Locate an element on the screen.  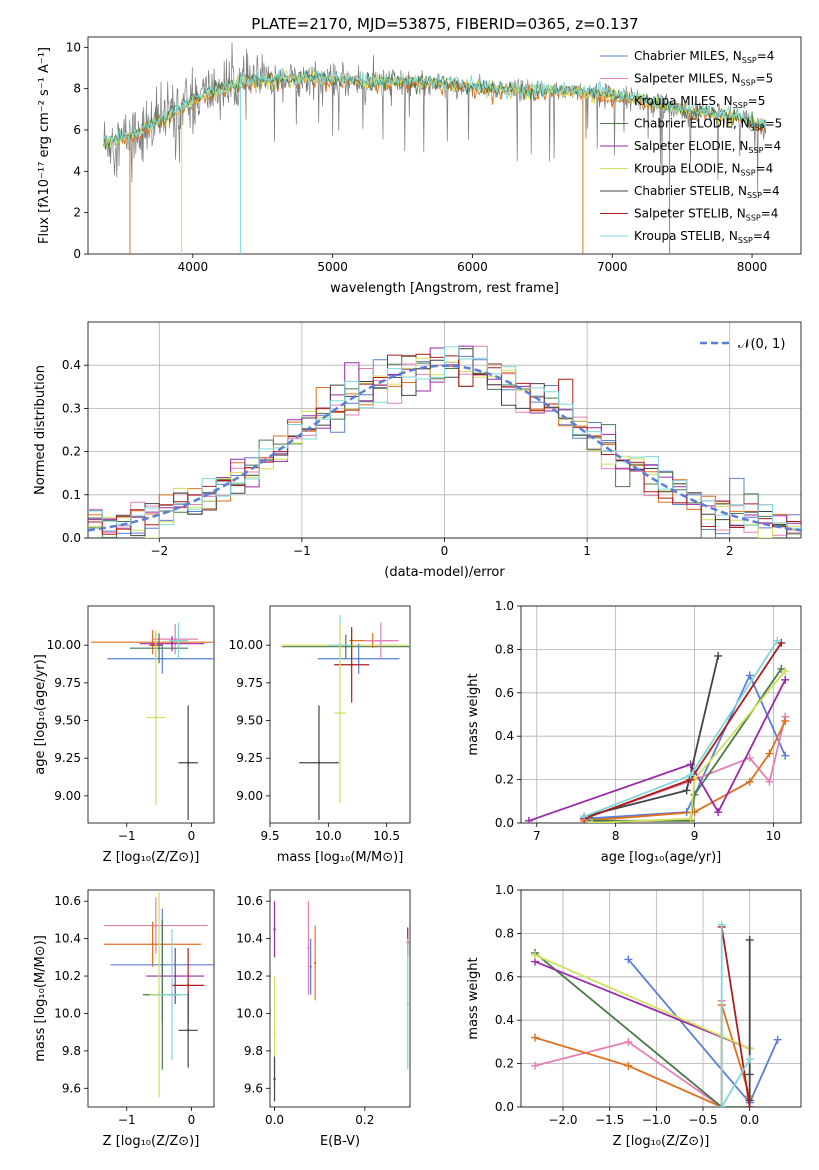
residuals-xtick-label: 2 is located at coordinates (730, 551).